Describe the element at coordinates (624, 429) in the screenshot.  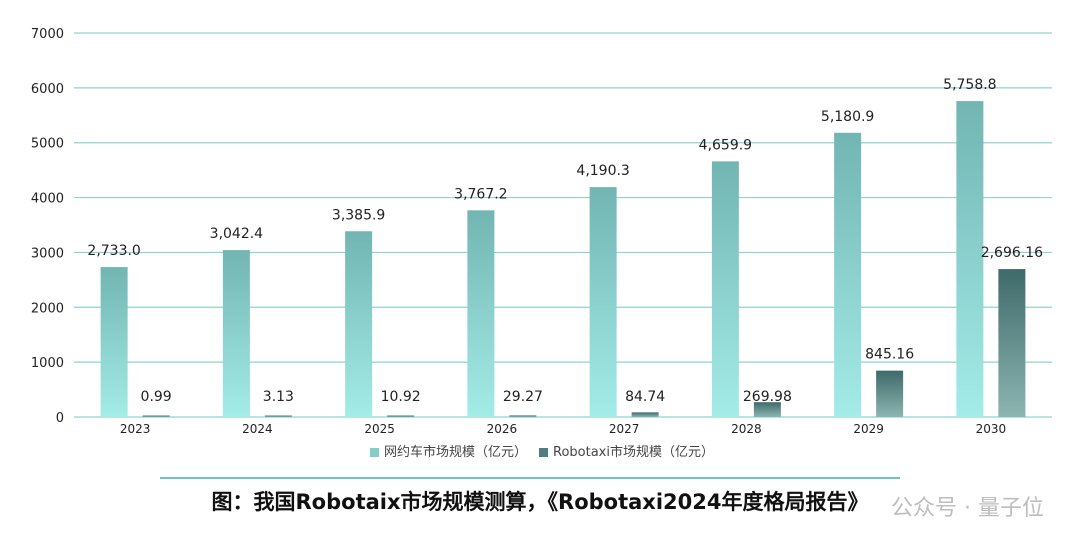
I see `x-tick-label: 2027` at that location.